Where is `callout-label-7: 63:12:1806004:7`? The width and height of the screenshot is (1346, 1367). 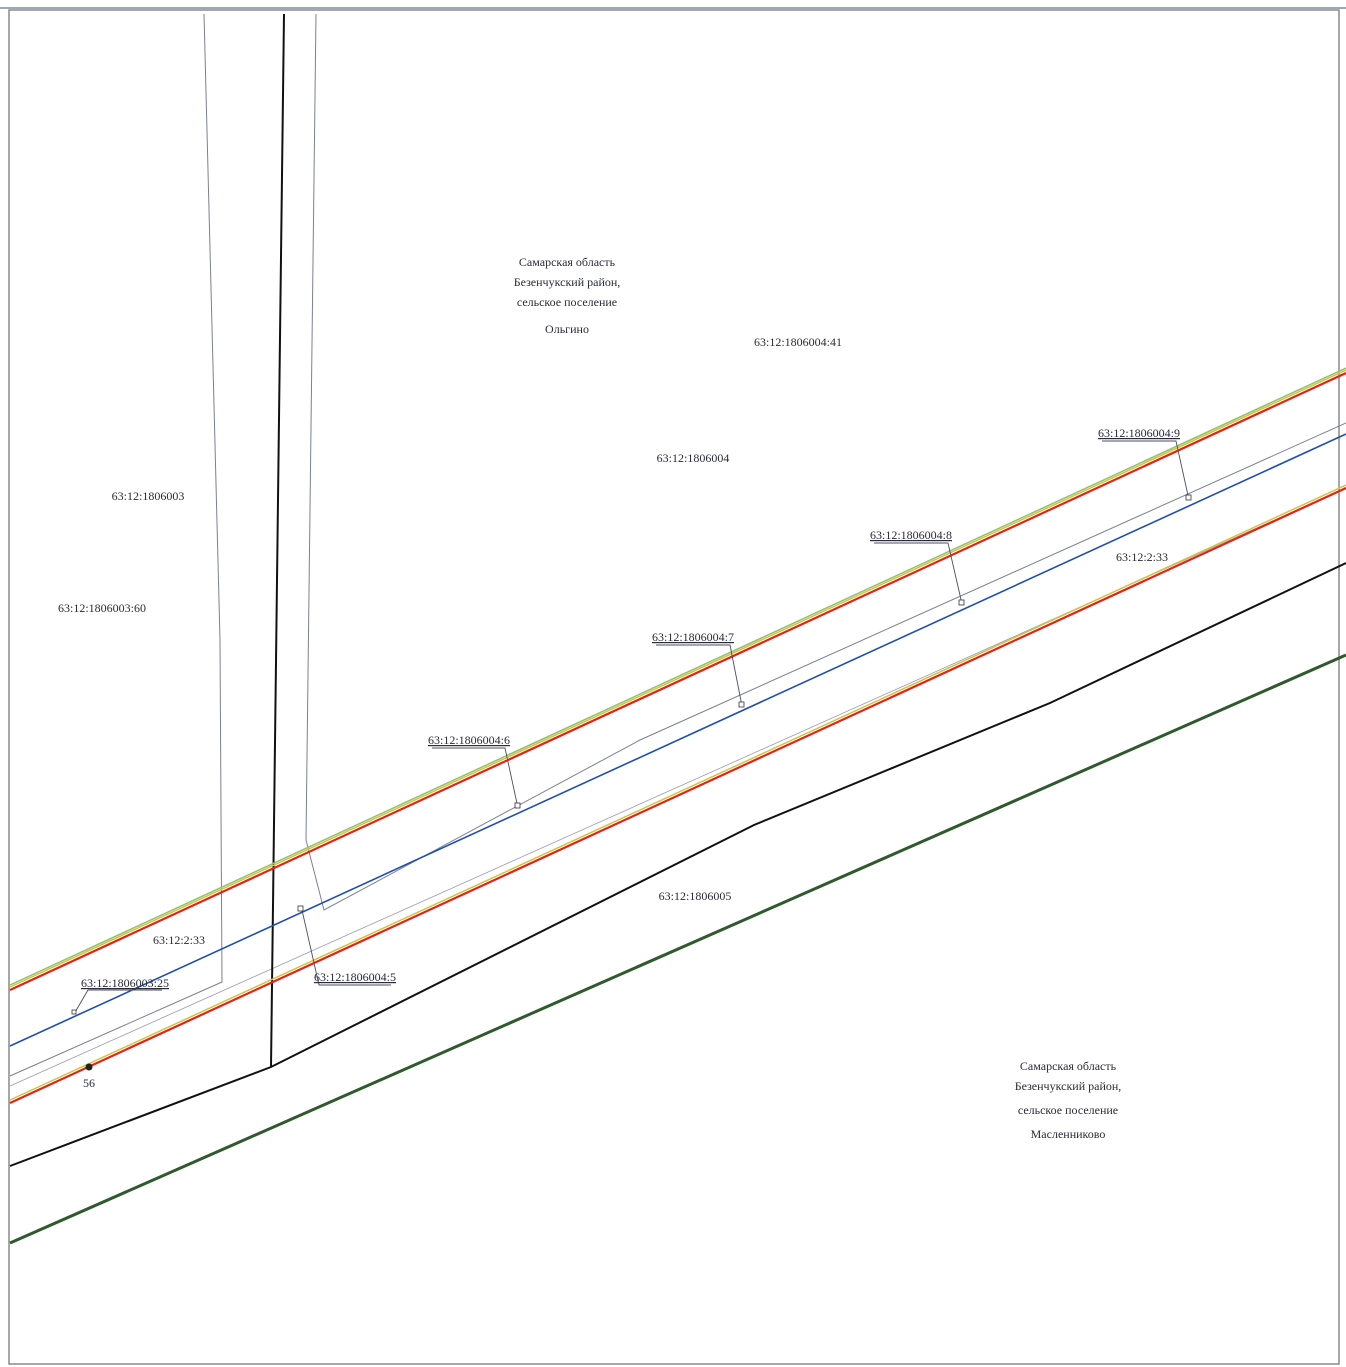 callout-label-7: 63:12:1806004:7 is located at coordinates (693, 637).